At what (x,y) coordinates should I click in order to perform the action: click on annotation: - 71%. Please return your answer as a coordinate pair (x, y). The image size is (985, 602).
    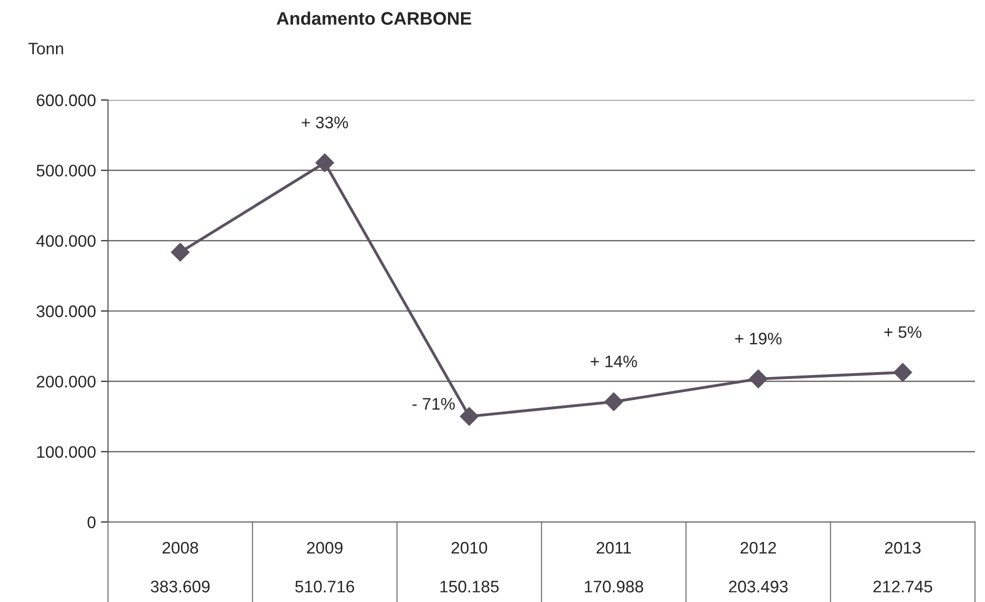
    Looking at the image, I should click on (433, 404).